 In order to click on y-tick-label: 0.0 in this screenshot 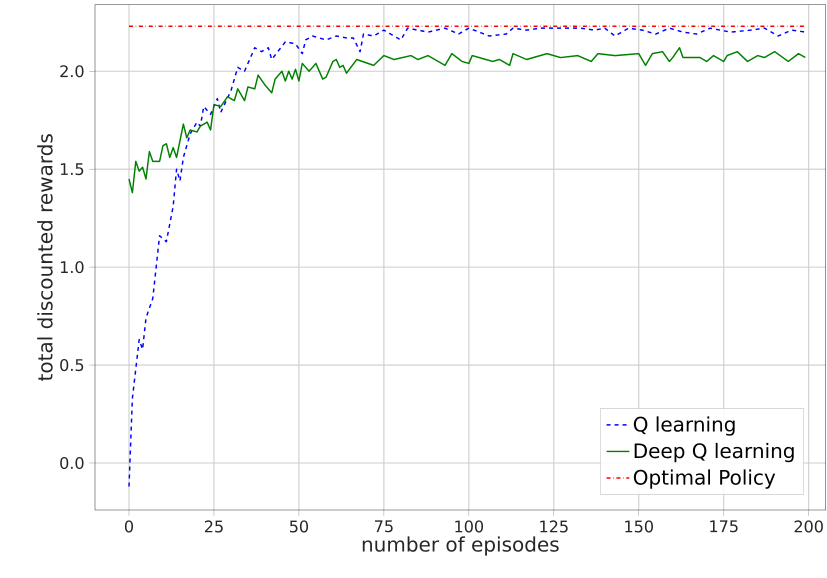, I will do `click(72, 463)`.